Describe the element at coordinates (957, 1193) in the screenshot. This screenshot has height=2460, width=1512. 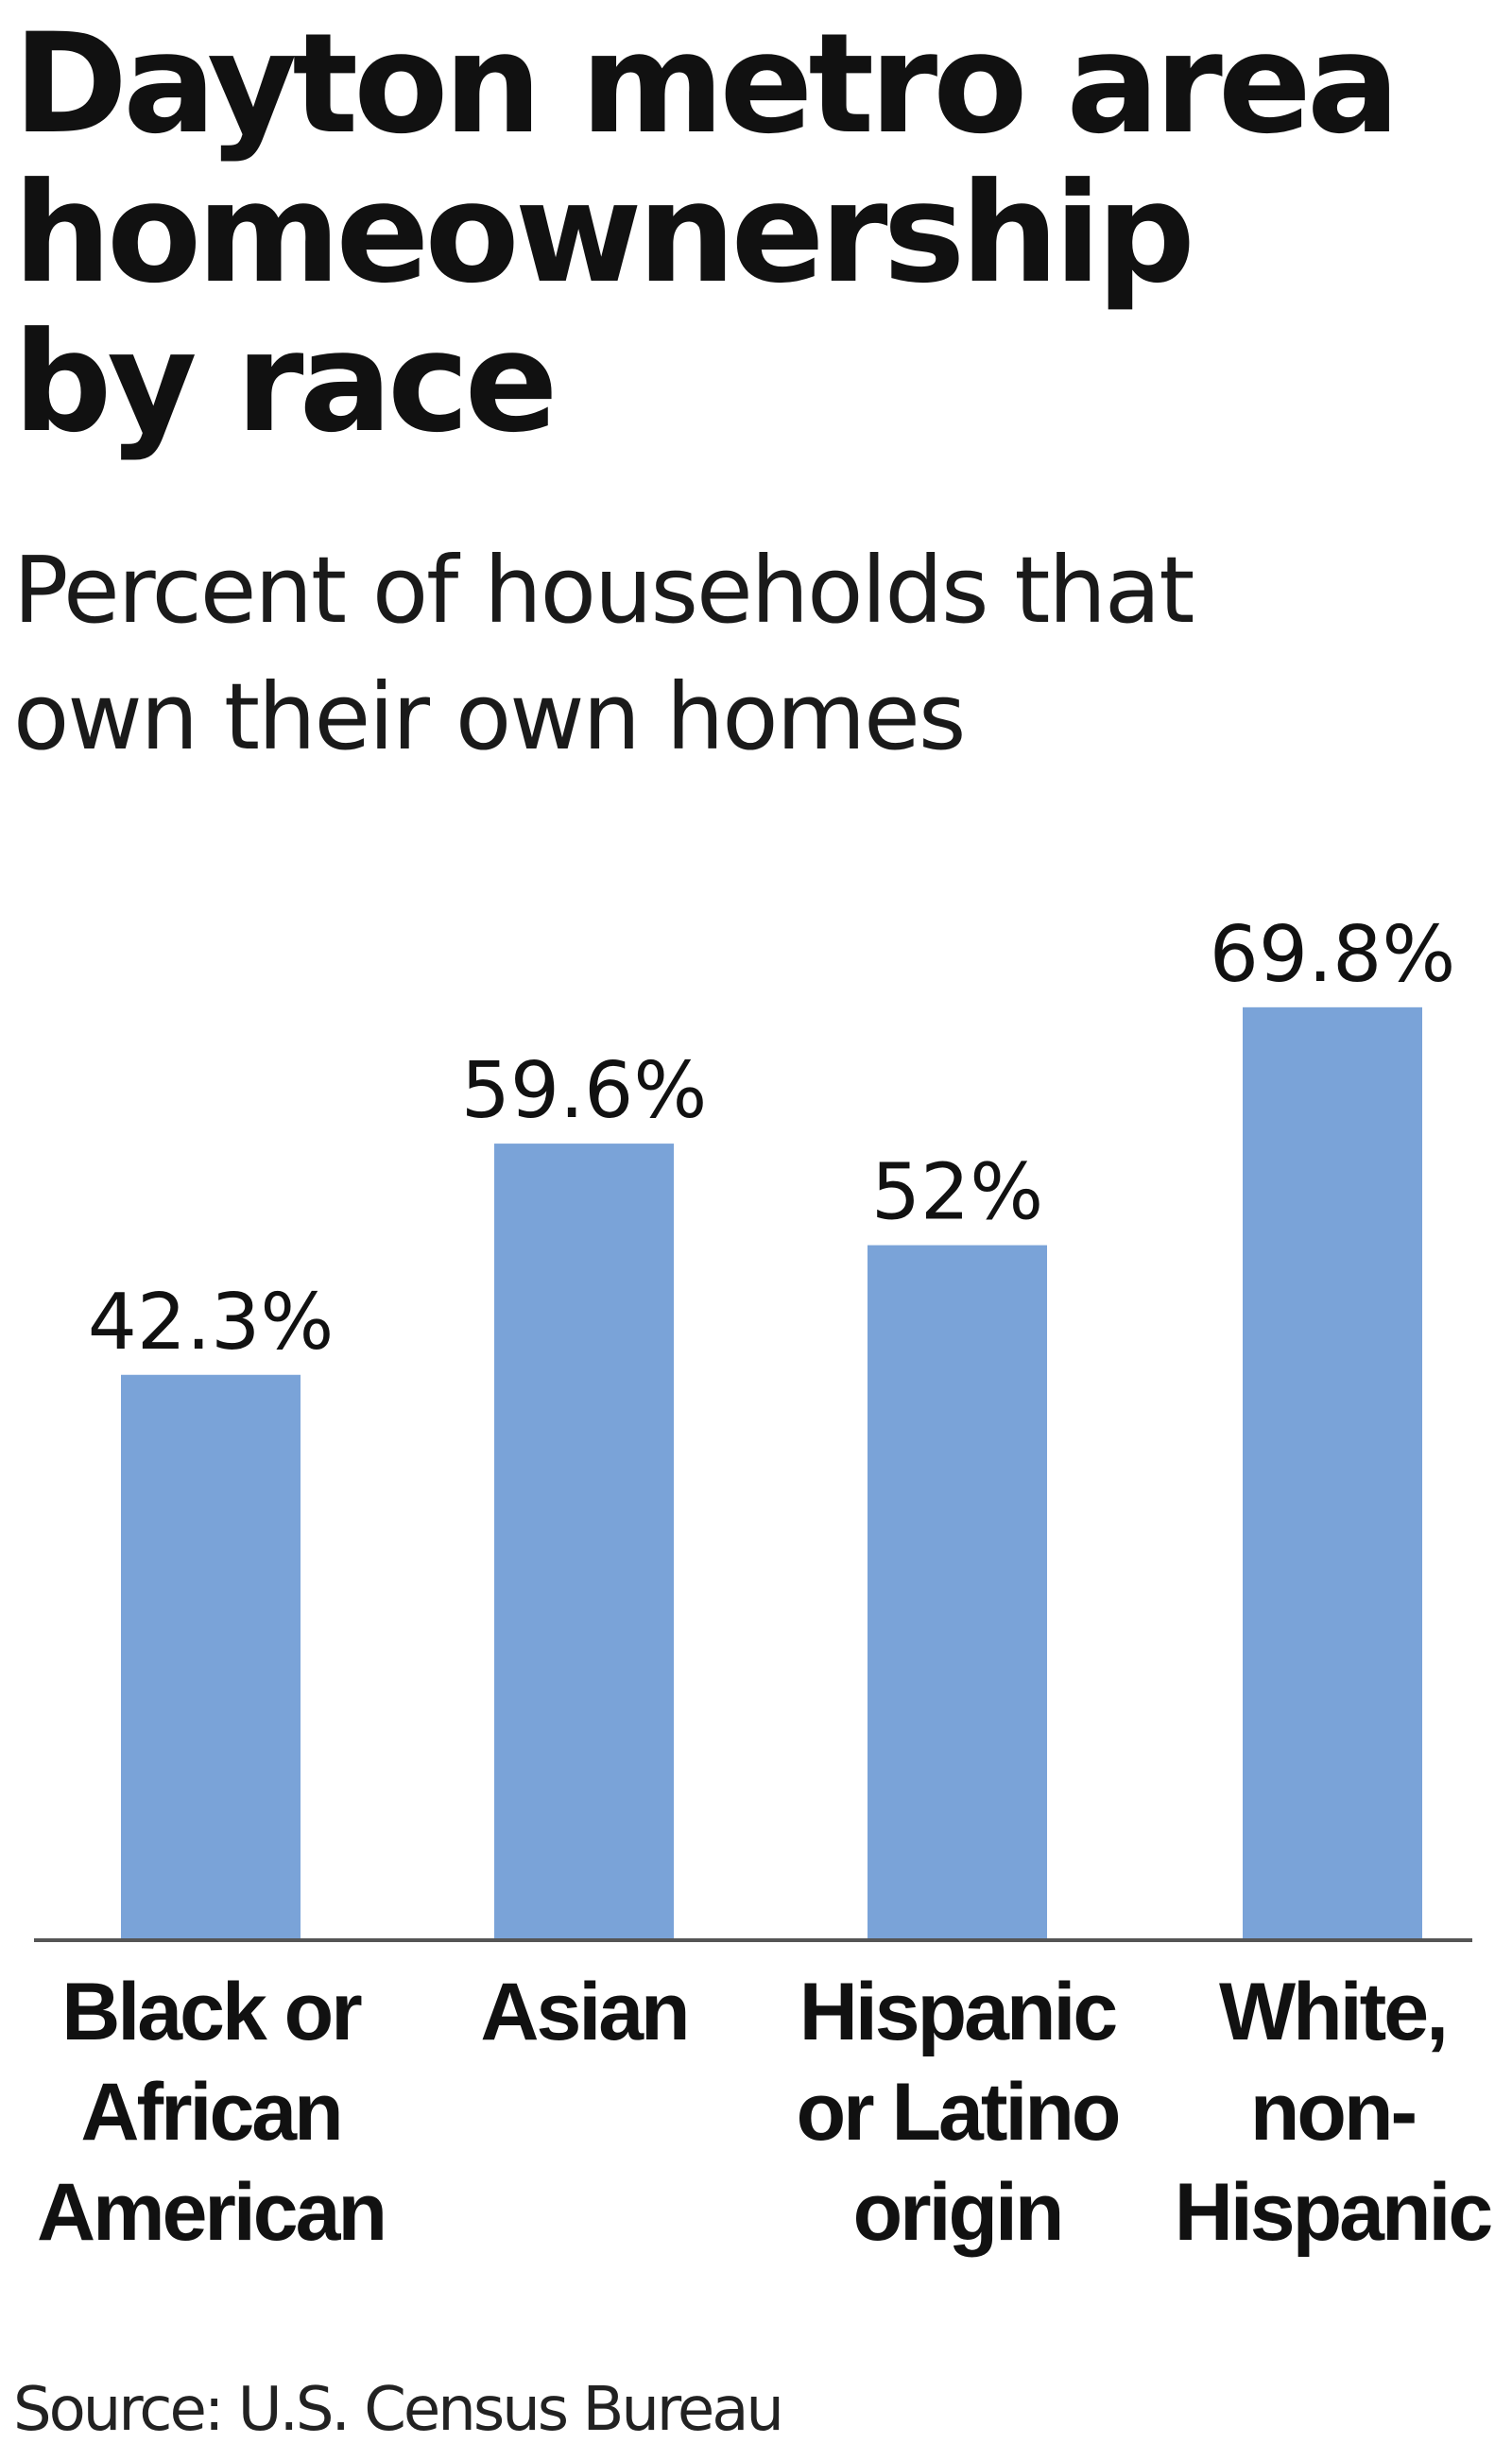
I see `data-label: 52%` at that location.